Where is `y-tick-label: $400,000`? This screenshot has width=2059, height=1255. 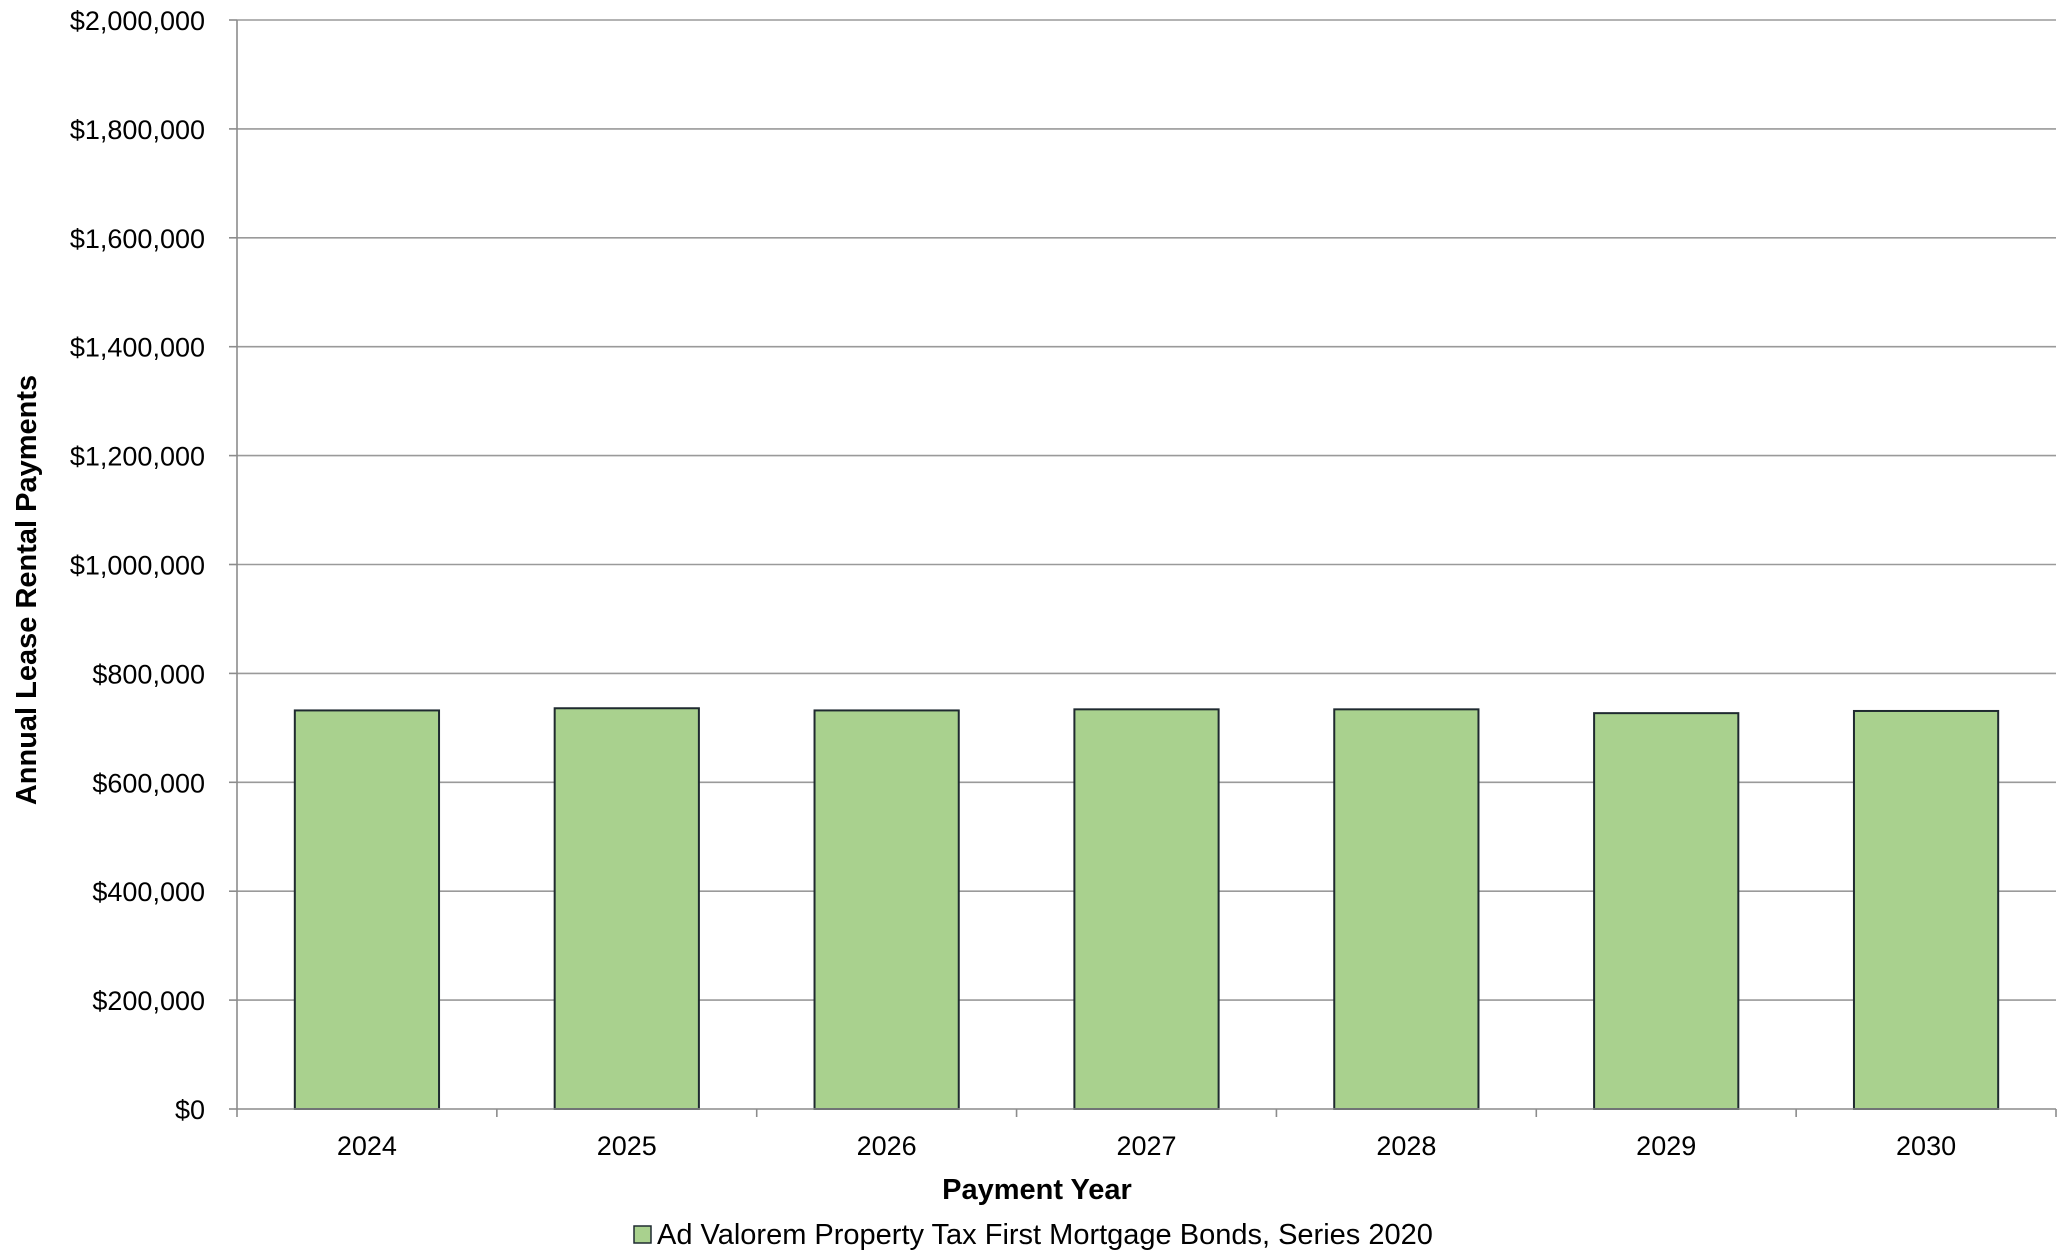
y-tick-label: $400,000 is located at coordinates (148, 892).